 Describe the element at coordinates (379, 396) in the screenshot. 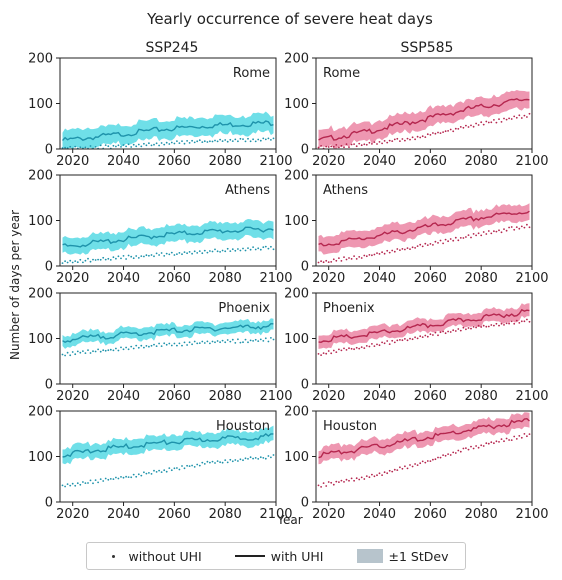

I see `x-tick-label: 2040` at that location.